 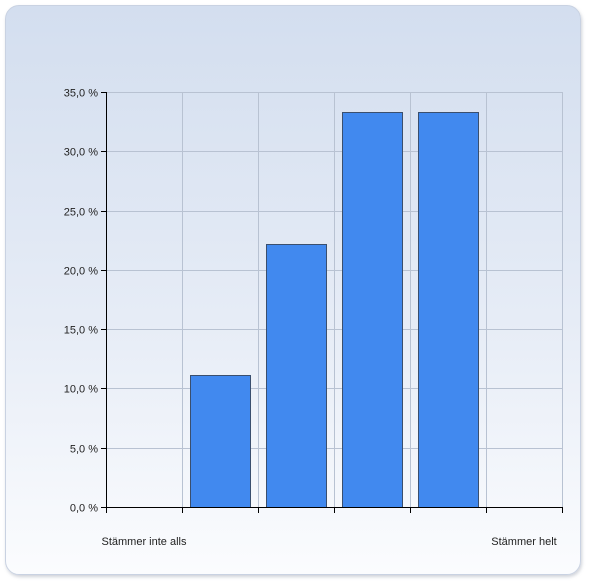 I want to click on y-tick-label: 0,0 %, so click(x=84, y=509).